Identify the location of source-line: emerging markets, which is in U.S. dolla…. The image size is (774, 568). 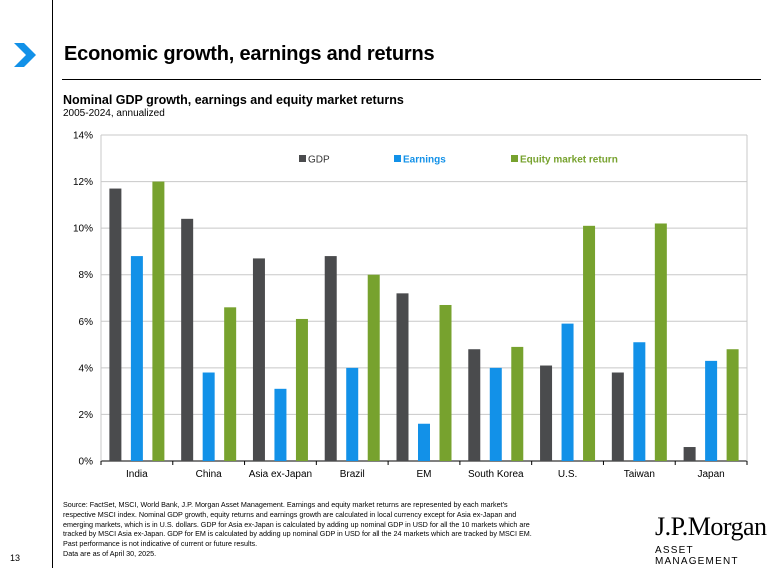
(296, 524).